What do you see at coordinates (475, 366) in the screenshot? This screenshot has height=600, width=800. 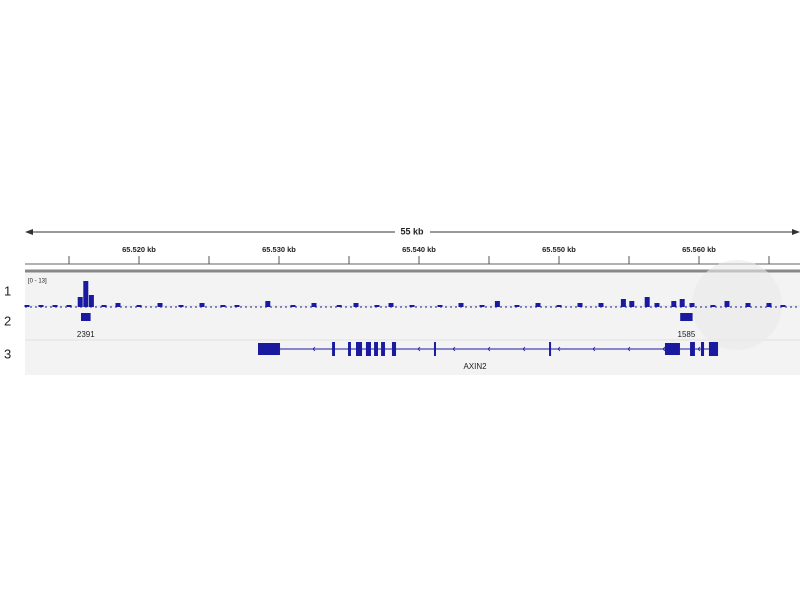 I see `gene-name: AXIN2` at bounding box center [475, 366].